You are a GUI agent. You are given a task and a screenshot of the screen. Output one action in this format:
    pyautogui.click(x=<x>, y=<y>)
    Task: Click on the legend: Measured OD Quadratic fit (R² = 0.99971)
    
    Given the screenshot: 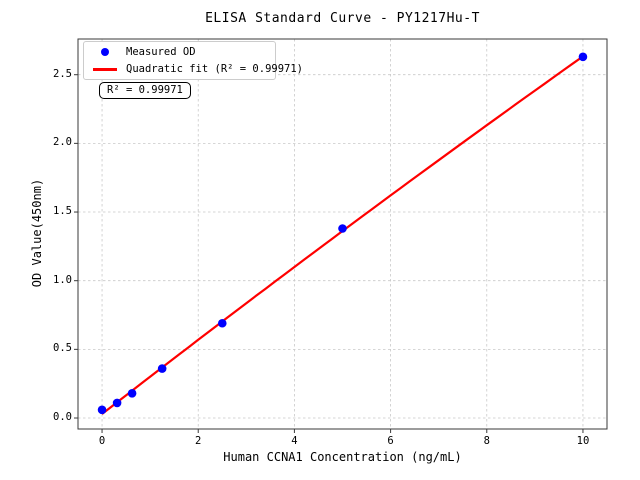 What is the action you would take?
    pyautogui.click(x=193, y=60)
    